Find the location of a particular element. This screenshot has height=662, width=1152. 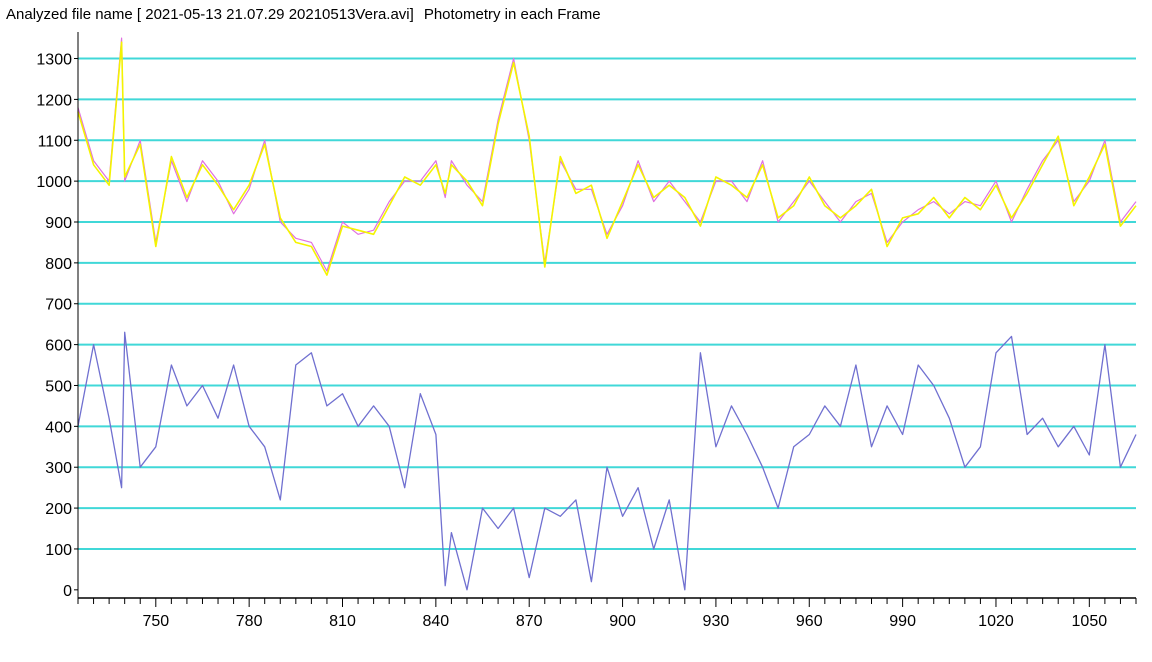

x-tick-label-900: 900 is located at coordinates (622, 621).